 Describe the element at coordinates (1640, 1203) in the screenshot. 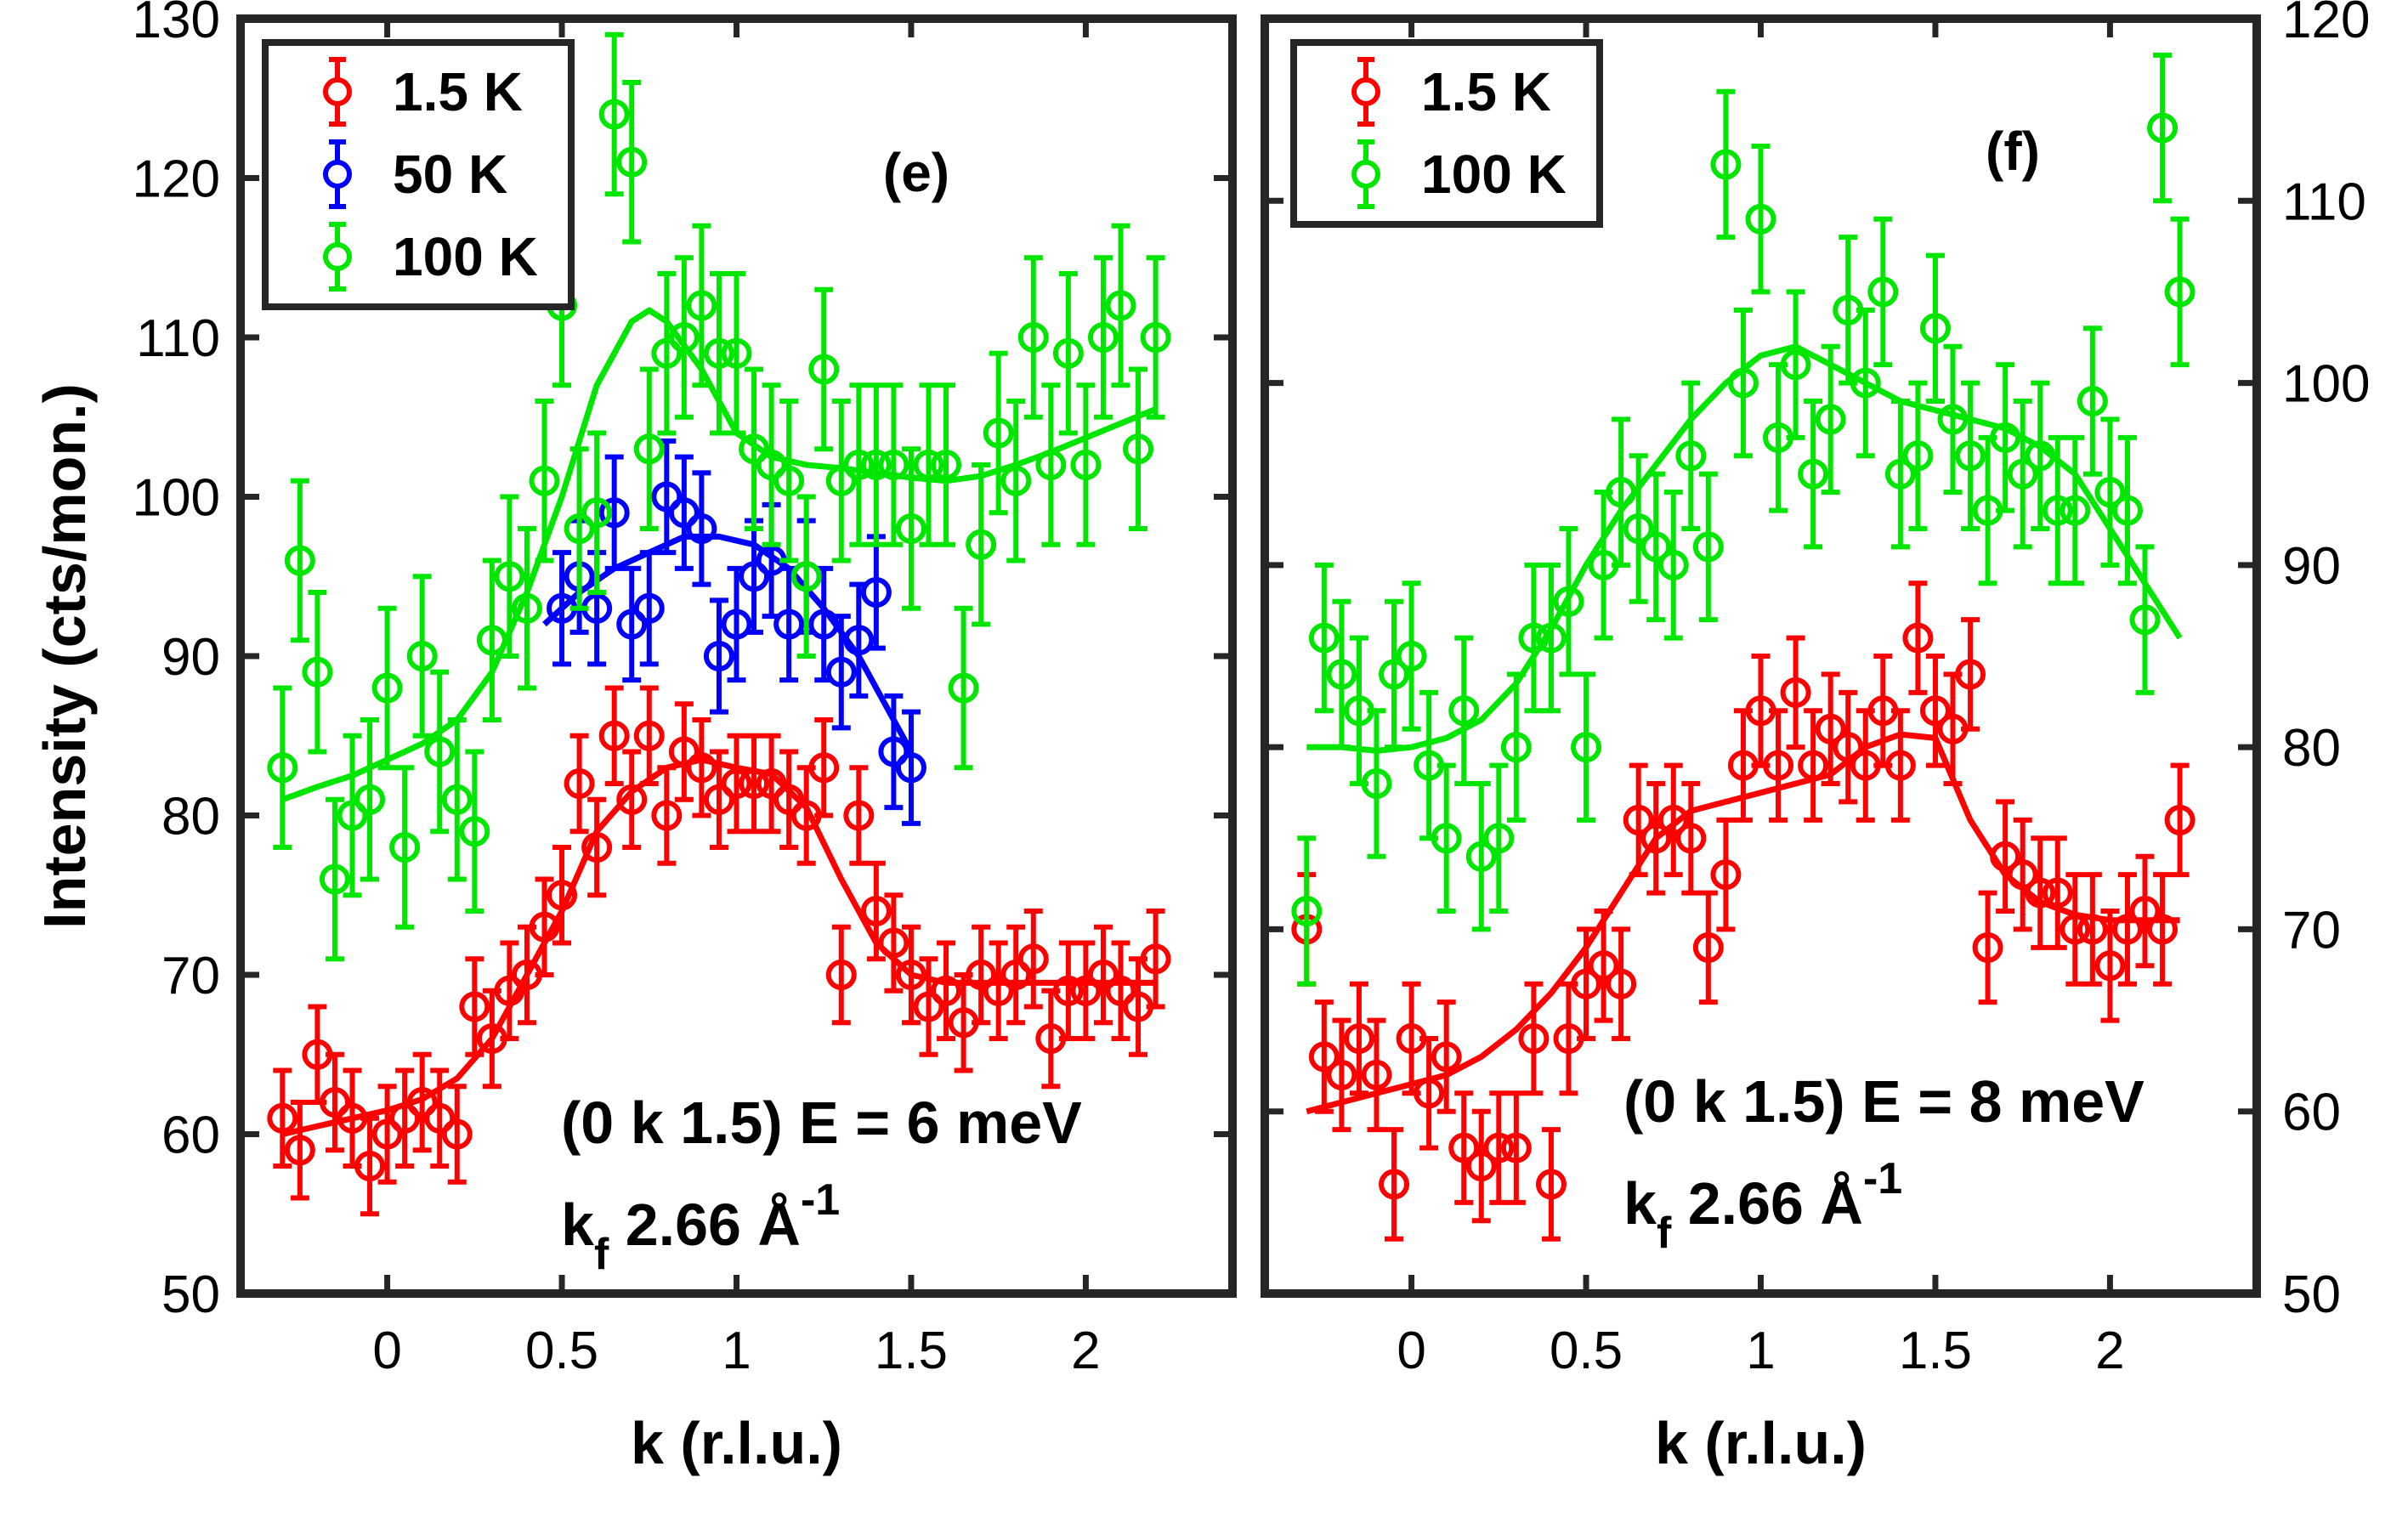

I see `annotation-kf-base: k` at that location.